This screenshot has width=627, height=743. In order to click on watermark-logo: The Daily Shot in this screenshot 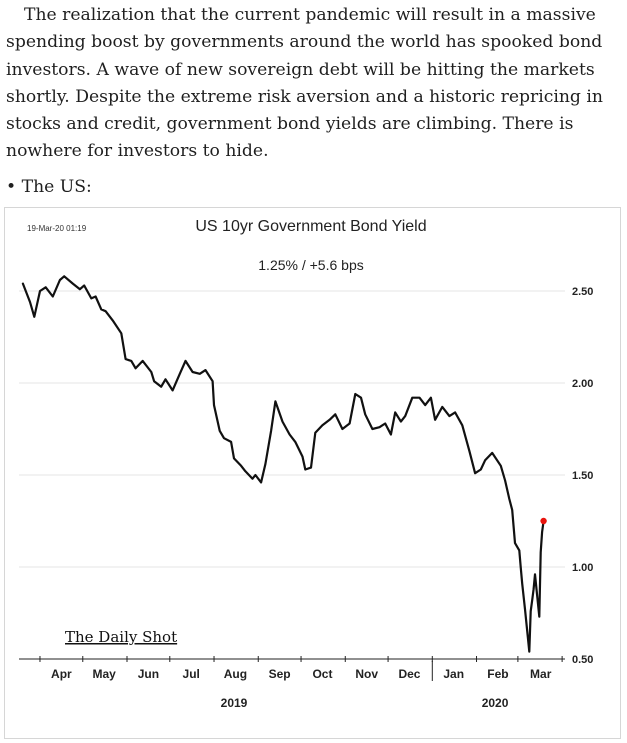, I will do `click(121, 637)`.